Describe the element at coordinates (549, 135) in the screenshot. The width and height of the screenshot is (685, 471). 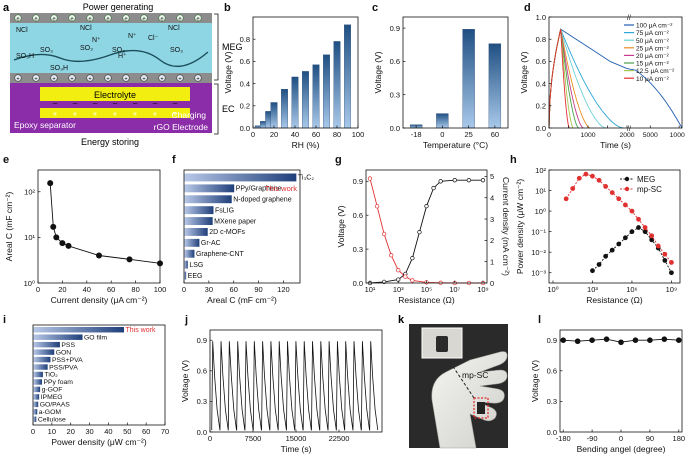
I see `chart-d-xtick-label: 0` at that location.